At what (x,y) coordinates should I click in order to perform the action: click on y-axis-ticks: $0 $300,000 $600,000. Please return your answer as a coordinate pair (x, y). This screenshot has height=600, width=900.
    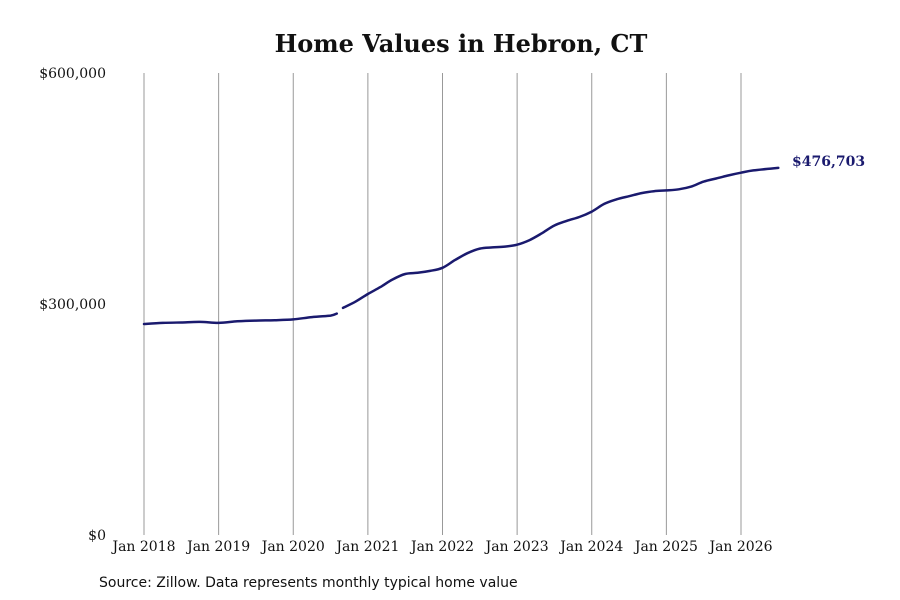
    Looking at the image, I should click on (72, 305).